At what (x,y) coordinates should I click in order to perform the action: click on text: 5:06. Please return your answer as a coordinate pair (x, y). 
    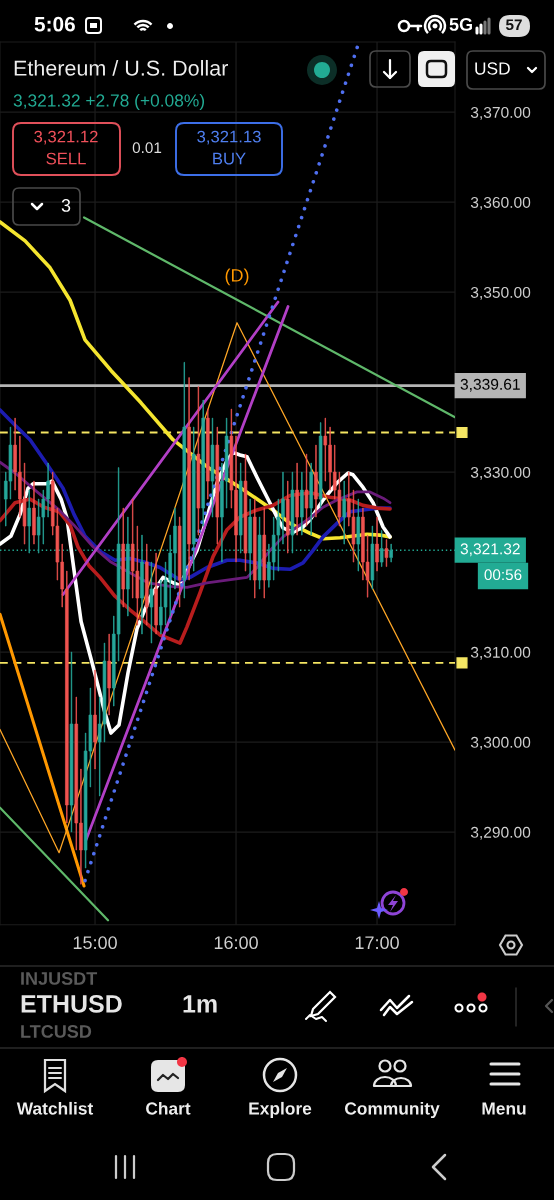
    Looking at the image, I should click on (54, 24).